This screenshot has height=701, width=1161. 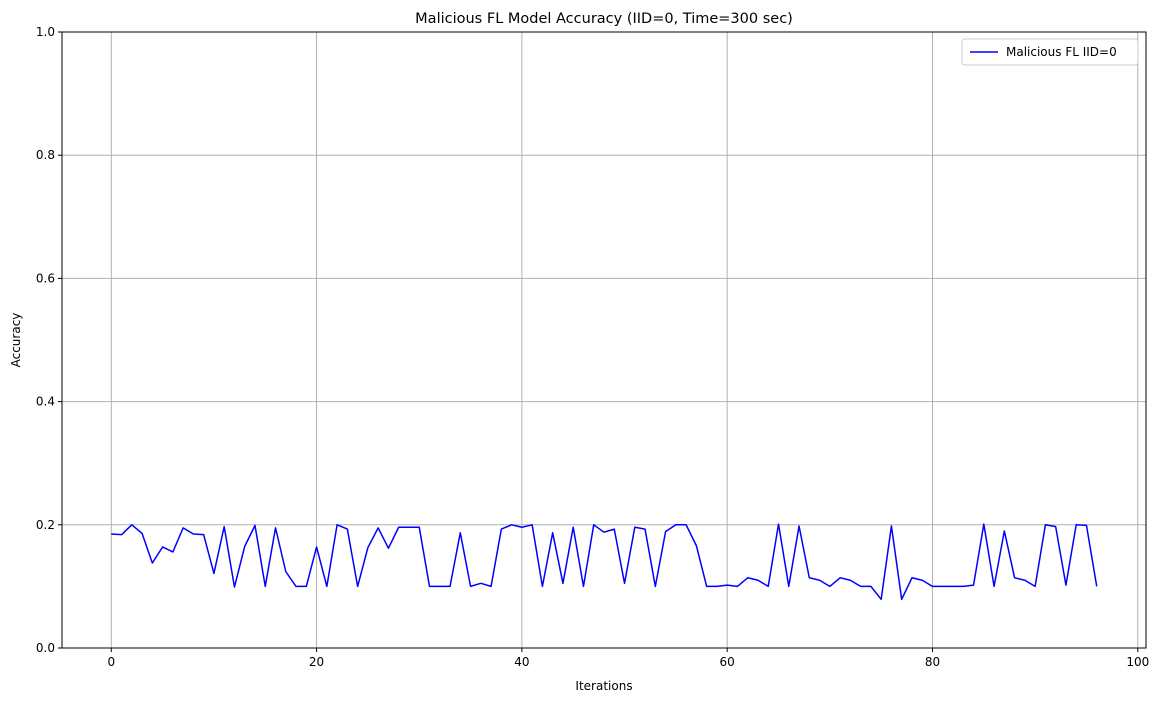 What do you see at coordinates (45, 402) in the screenshot?
I see `y-tick-label: 0.4` at bounding box center [45, 402].